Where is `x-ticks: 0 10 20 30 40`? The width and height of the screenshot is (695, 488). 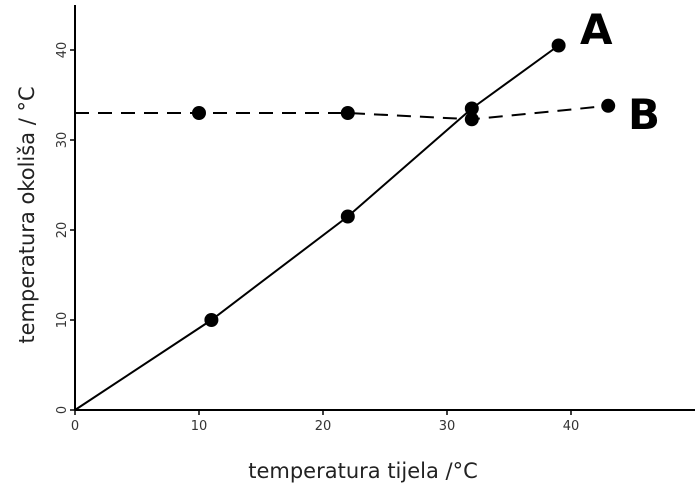 x-ticks: 0 10 20 30 40 is located at coordinates (325, 422).